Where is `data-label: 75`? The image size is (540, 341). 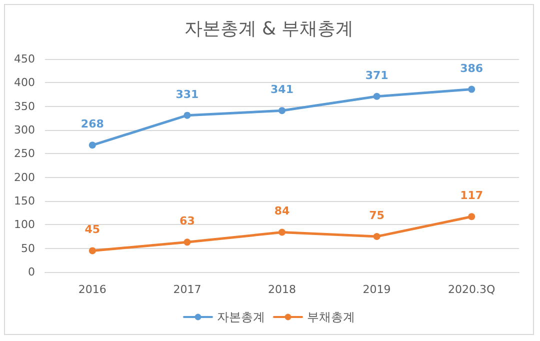
data-label: 75 is located at coordinates (376, 215).